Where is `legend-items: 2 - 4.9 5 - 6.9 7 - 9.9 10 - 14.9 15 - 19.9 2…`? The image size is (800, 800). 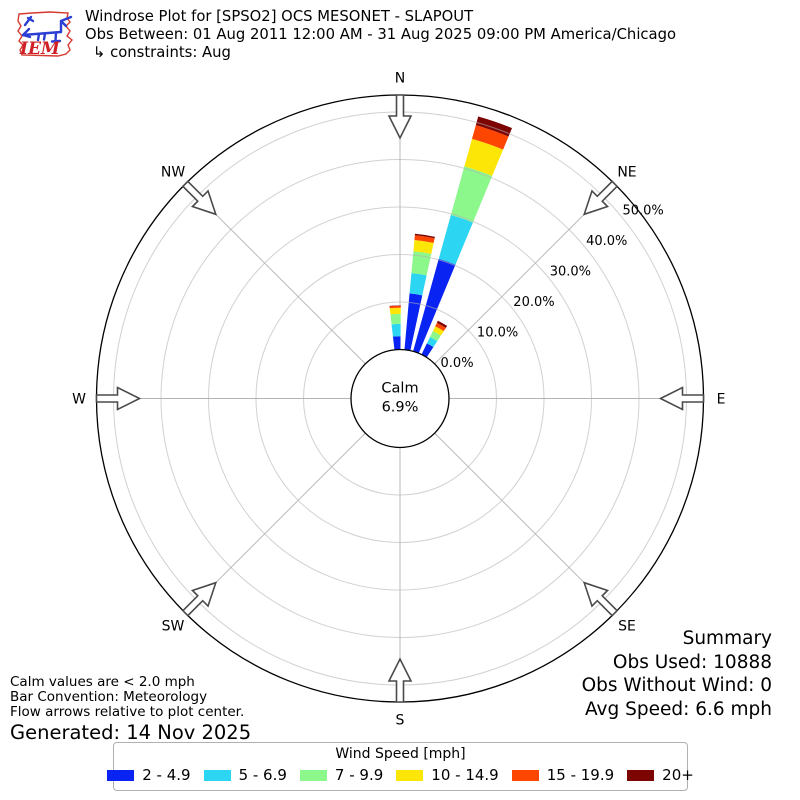 legend-items: 2 - 4.9 5 - 6.9 7 - 9.9 10 - 14.9 15 - 19.9 2… is located at coordinates (400, 775).